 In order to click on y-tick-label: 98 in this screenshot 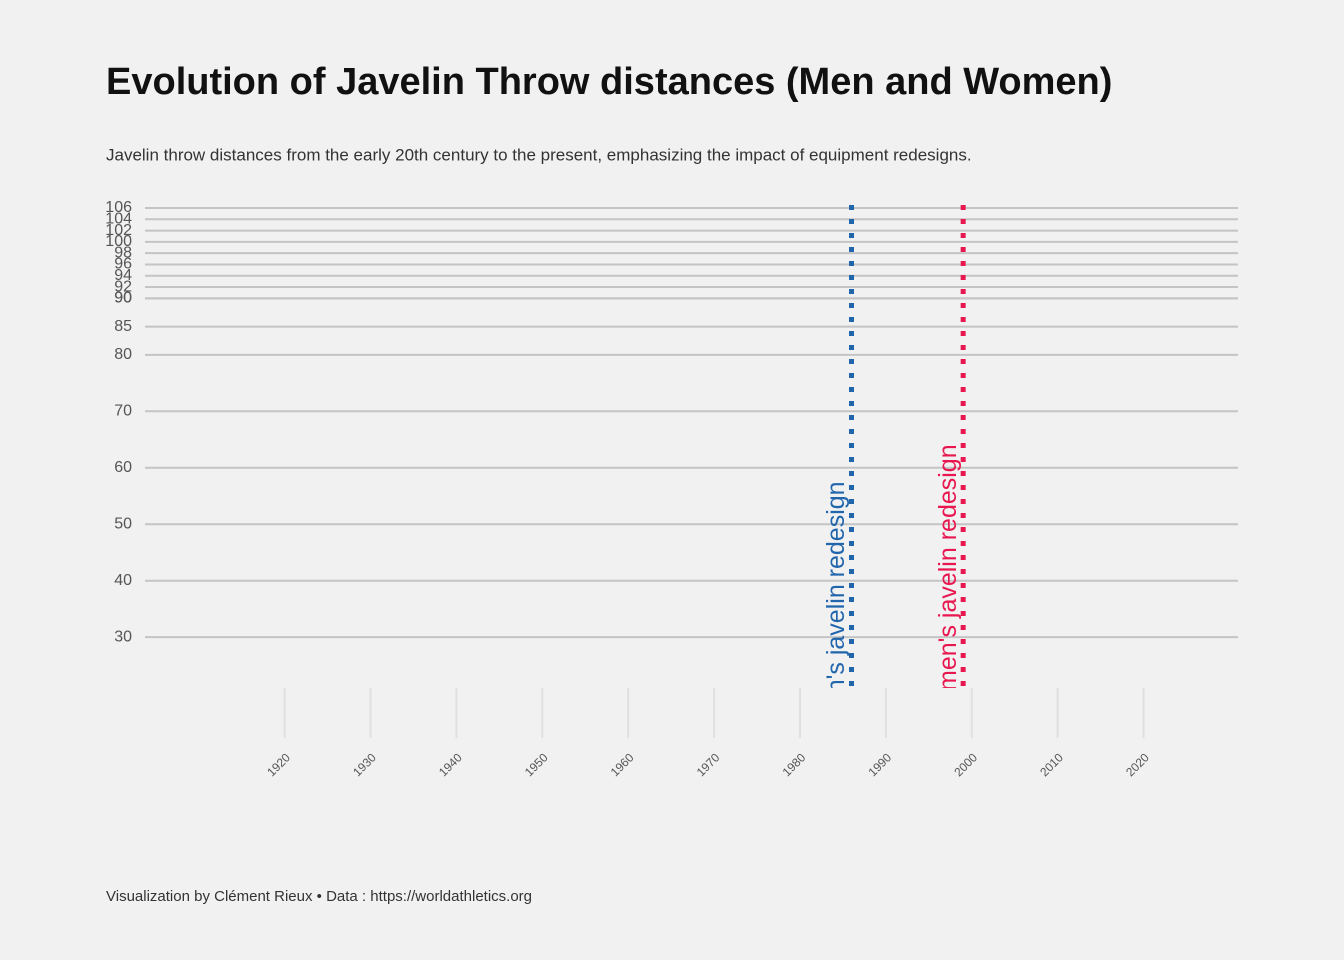, I will do `click(123, 252)`.